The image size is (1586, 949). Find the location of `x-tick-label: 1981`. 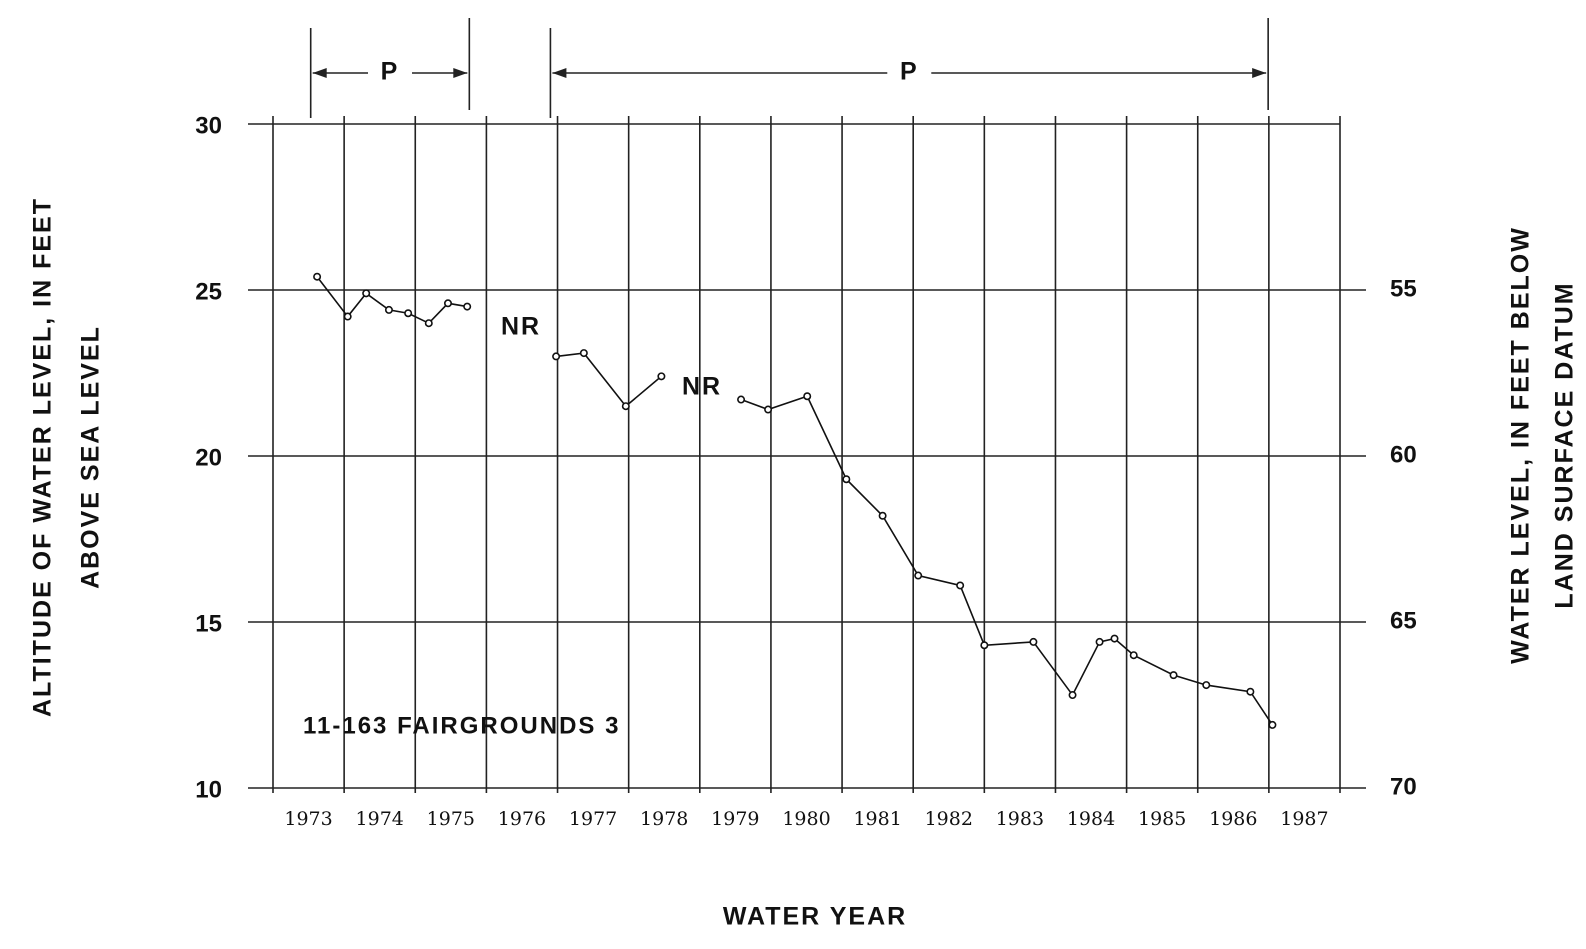

x-tick-label: 1981 is located at coordinates (877, 819).